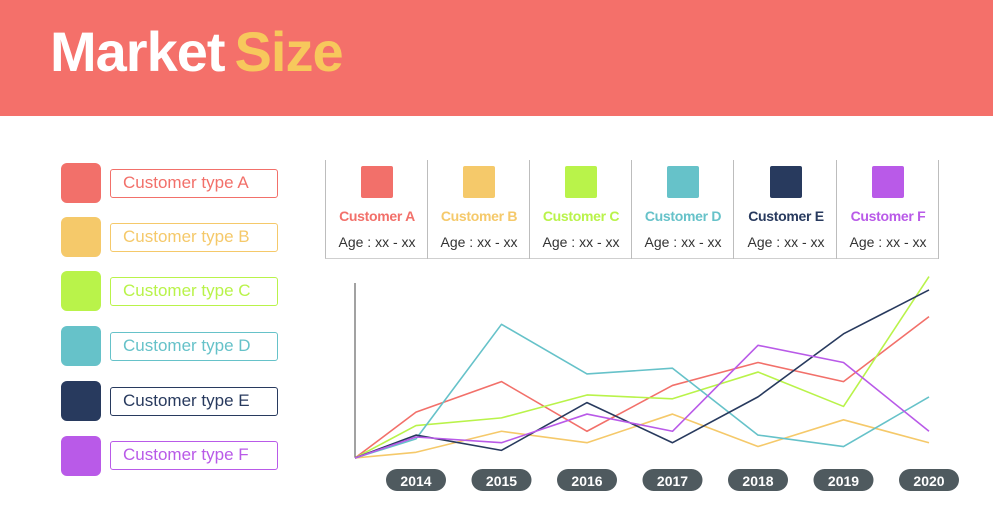  I want to click on legend-swatch-f, so click(81, 456).